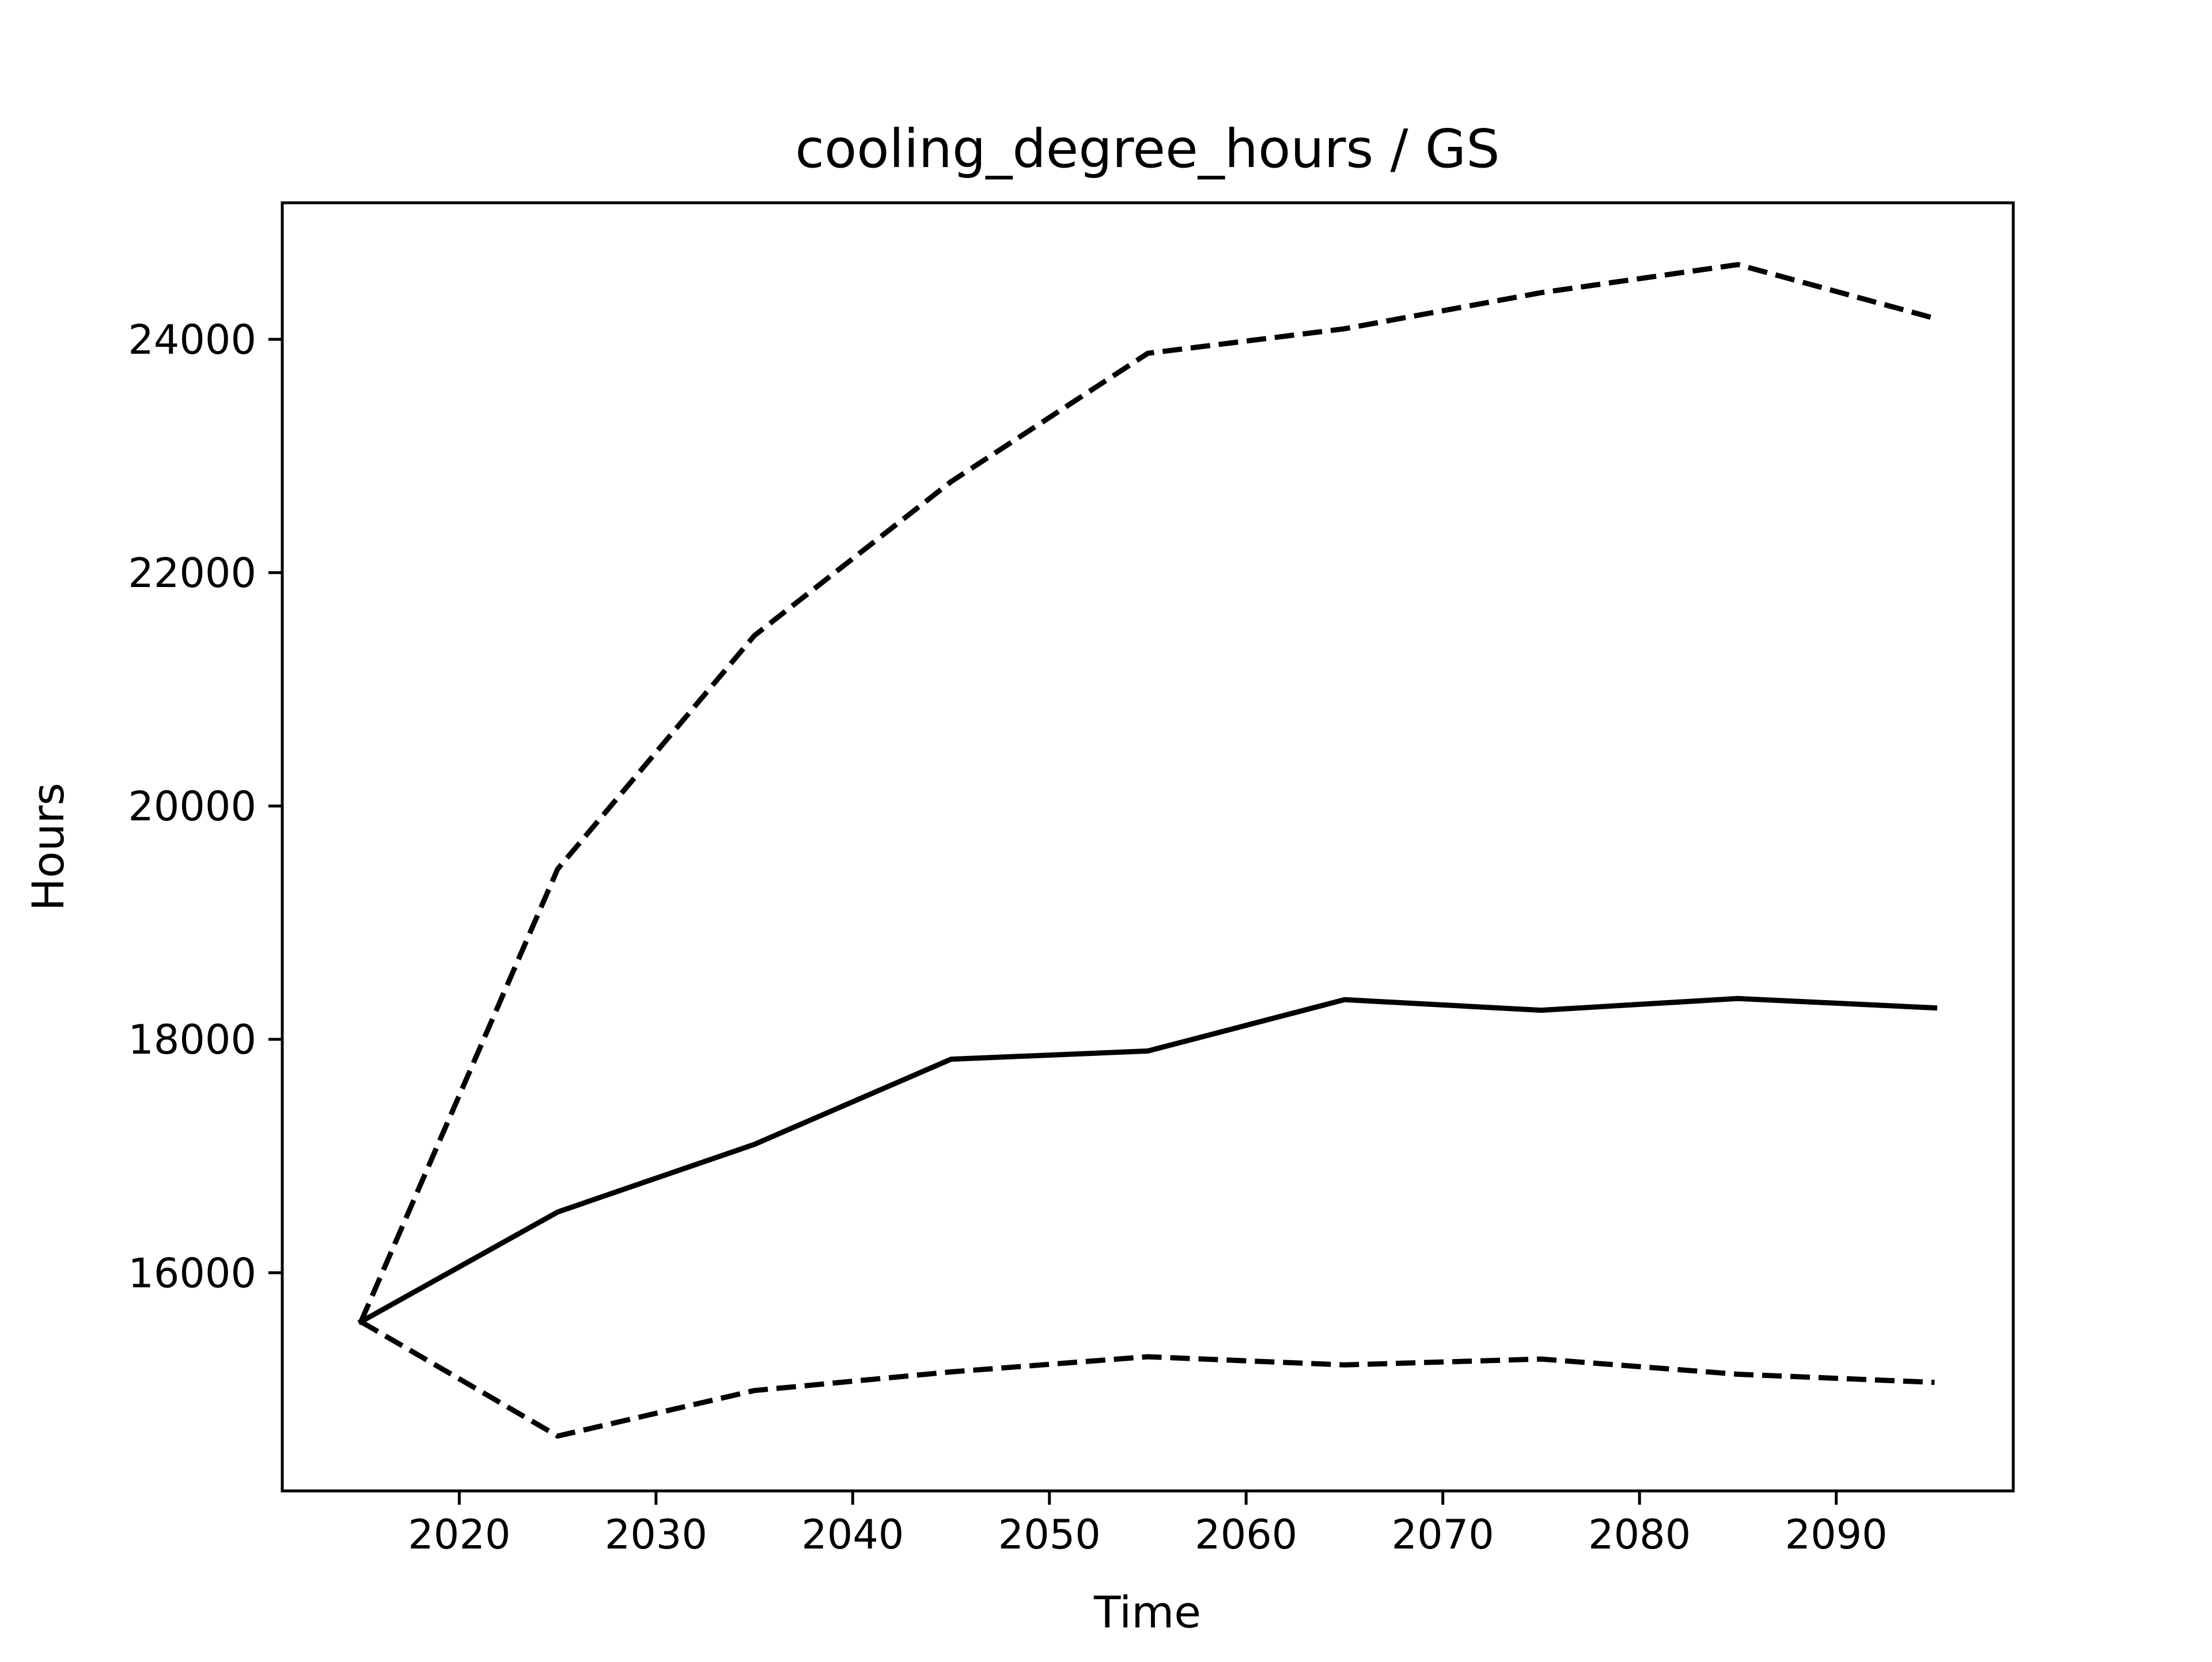 Image resolution: width=2212 pixels, height=1662 pixels. I want to click on x-tick-label: 2090, so click(1836, 1534).